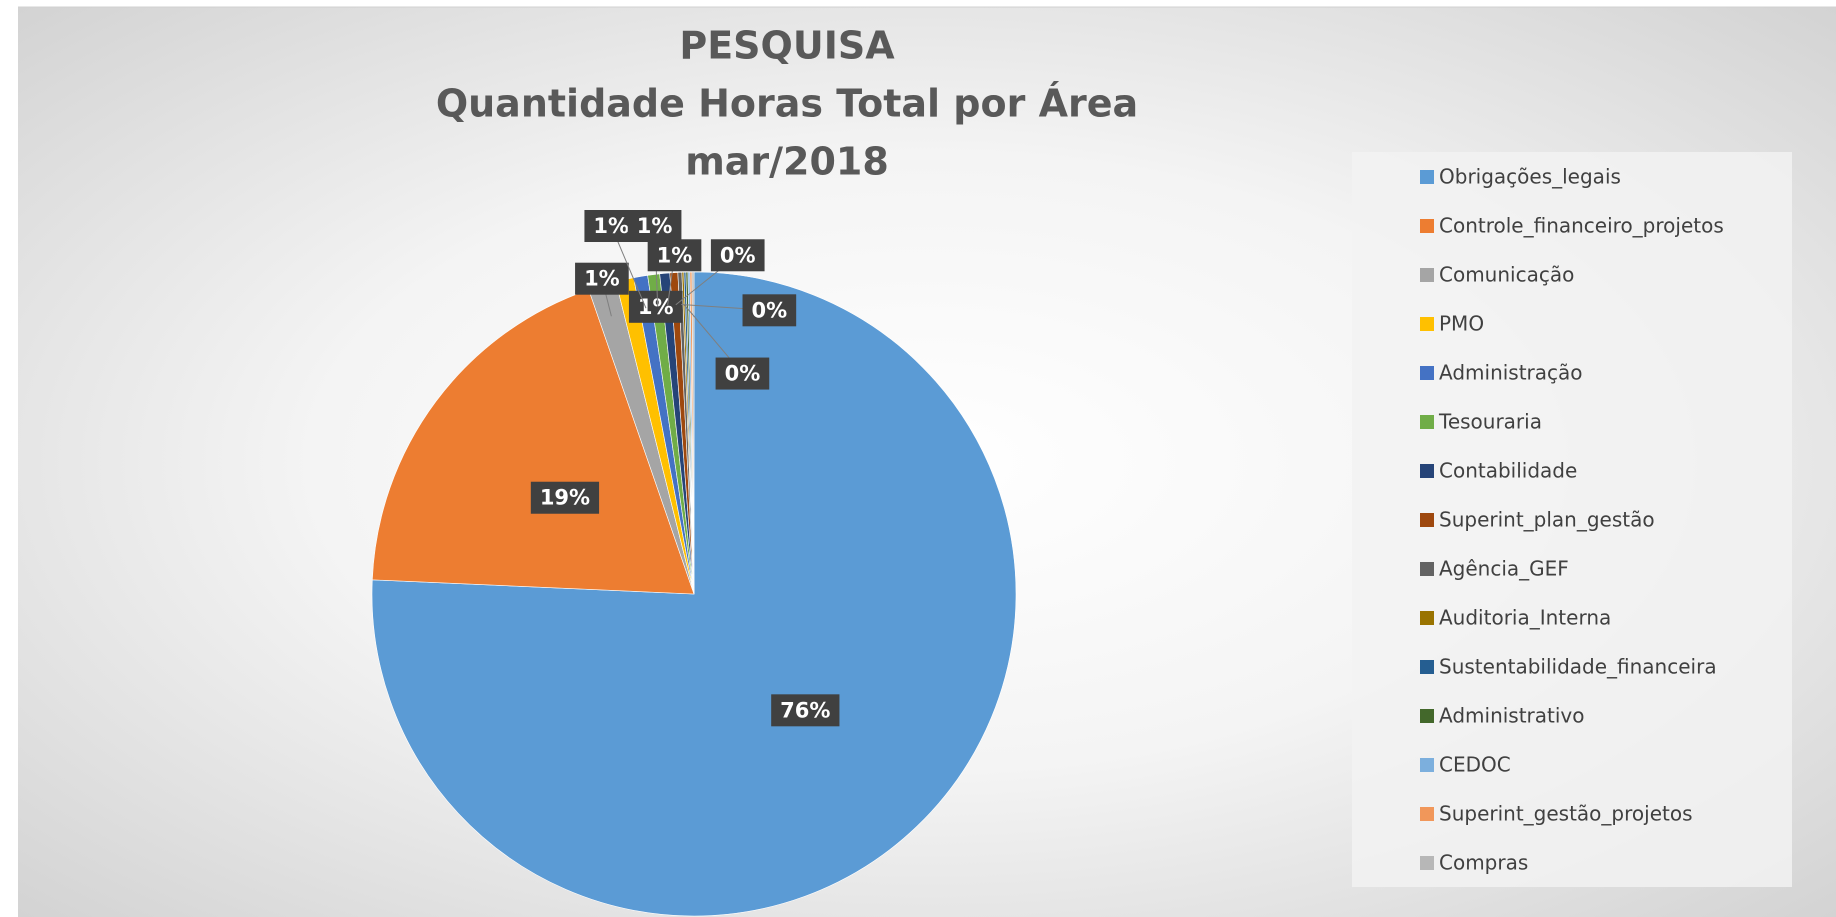  What do you see at coordinates (1581, 226) in the screenshot?
I see `legend-label: Controle_financeiro_projetos` at bounding box center [1581, 226].